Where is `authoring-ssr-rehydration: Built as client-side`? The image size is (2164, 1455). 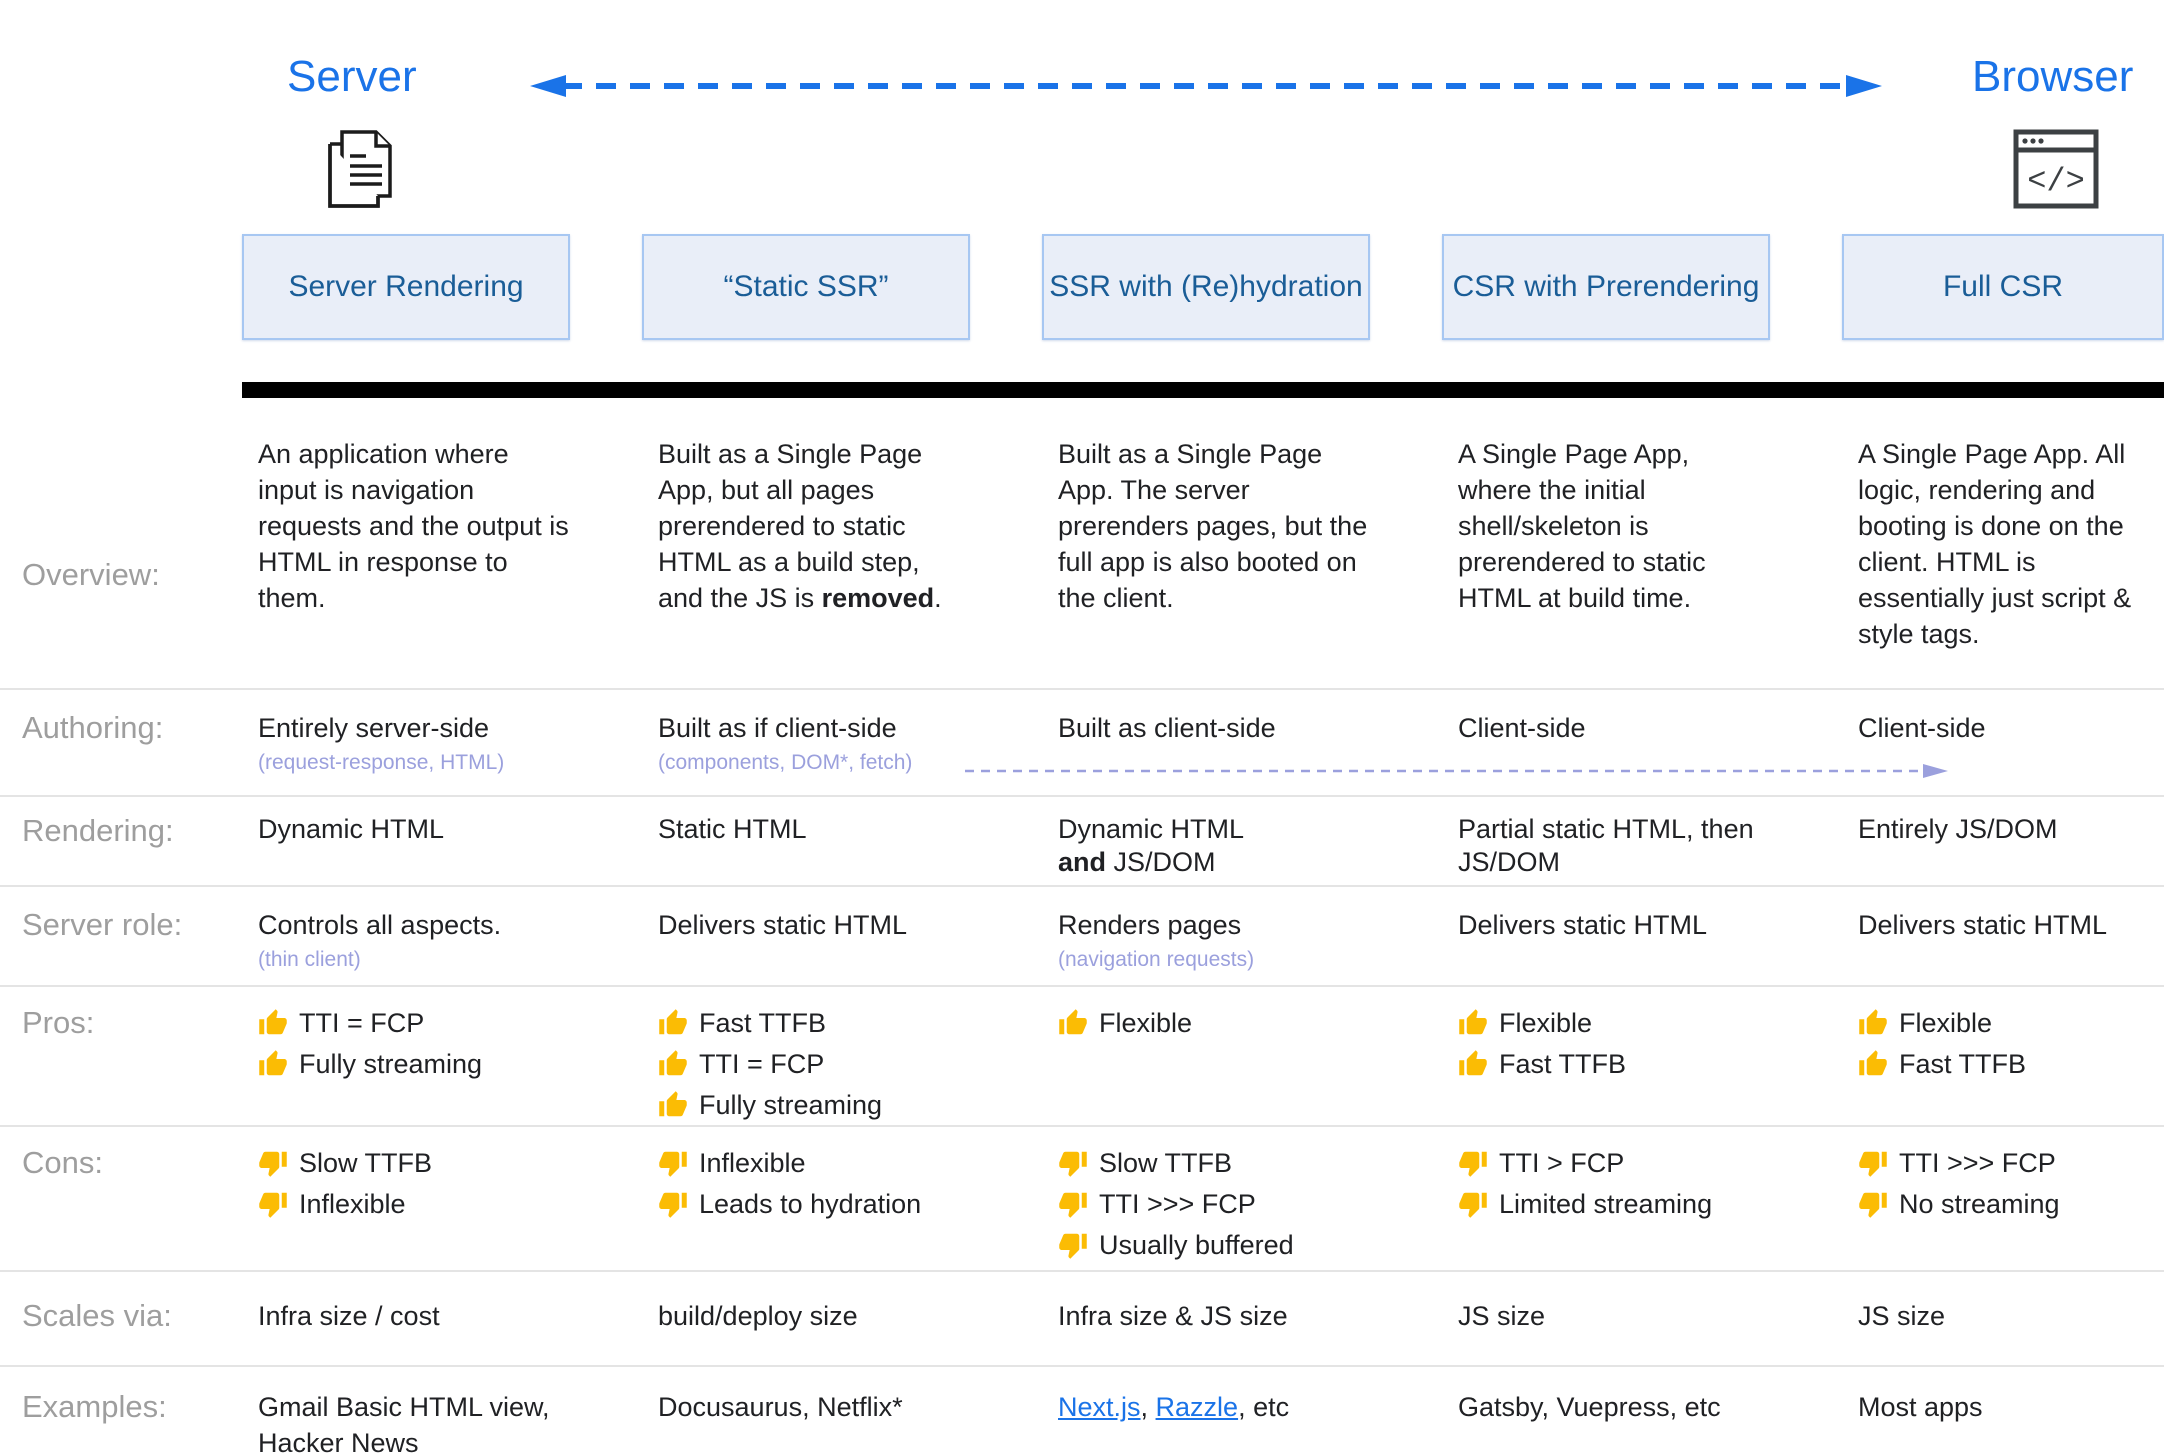 authoring-ssr-rehydration: Built as client-side is located at coordinates (1167, 728).